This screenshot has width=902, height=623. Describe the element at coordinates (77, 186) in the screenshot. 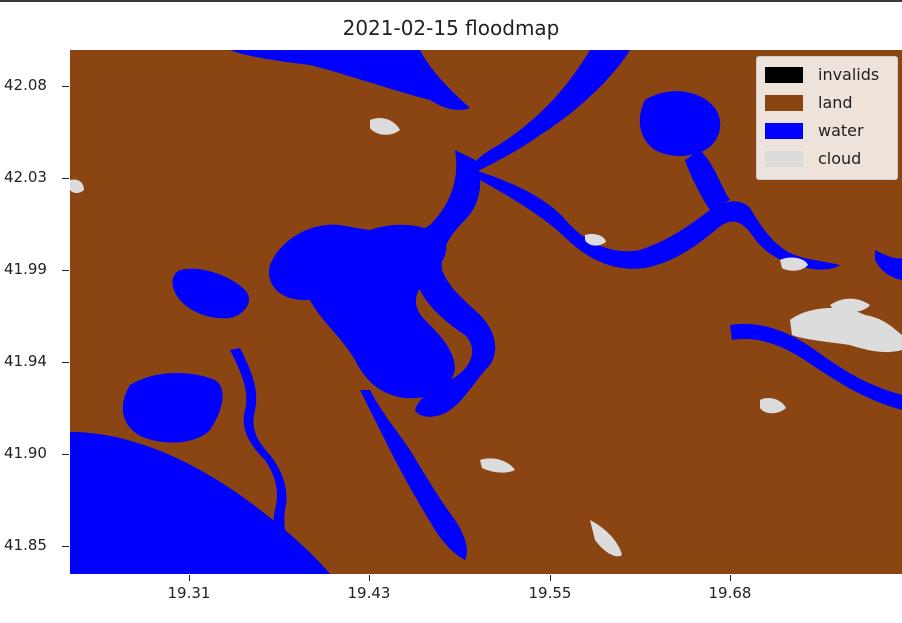

I see `cloud-west` at that location.